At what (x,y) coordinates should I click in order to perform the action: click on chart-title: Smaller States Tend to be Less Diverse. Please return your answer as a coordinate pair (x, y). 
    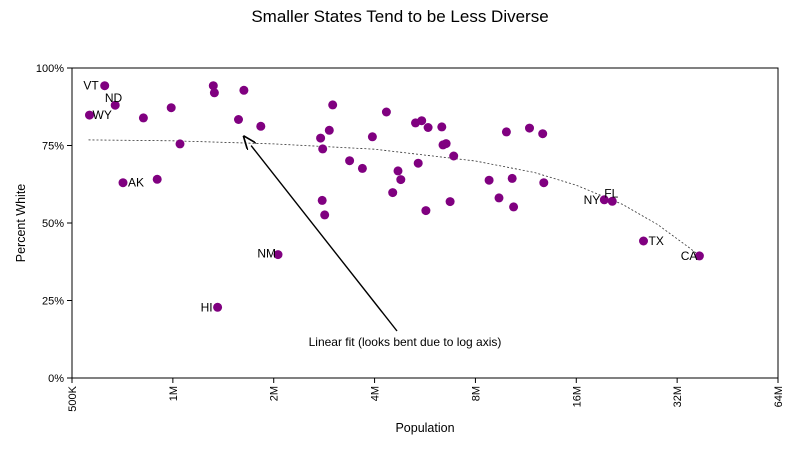
    Looking at the image, I should click on (399, 16).